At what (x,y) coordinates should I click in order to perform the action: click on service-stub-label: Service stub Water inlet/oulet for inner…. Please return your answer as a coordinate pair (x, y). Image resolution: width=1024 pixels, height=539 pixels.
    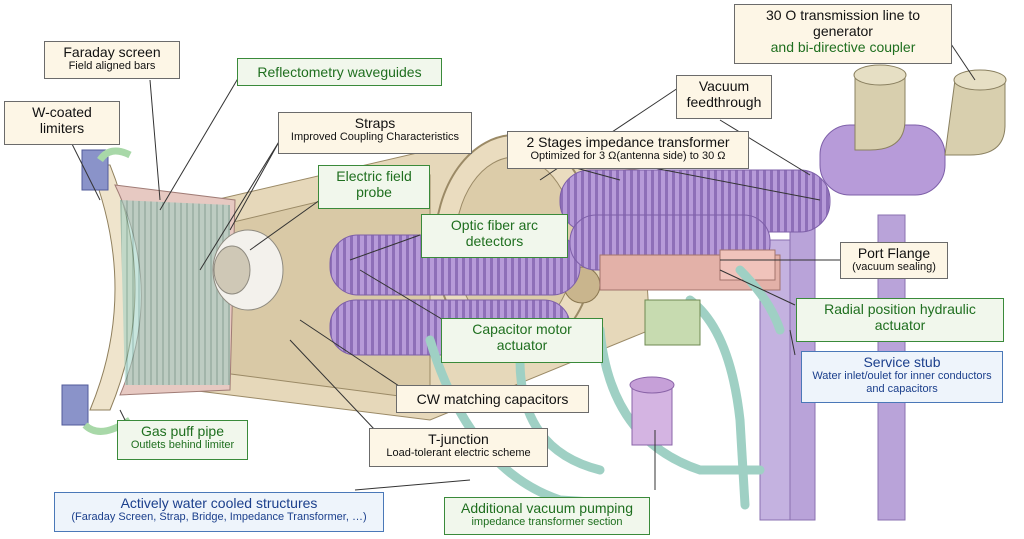
    Looking at the image, I should click on (902, 377).